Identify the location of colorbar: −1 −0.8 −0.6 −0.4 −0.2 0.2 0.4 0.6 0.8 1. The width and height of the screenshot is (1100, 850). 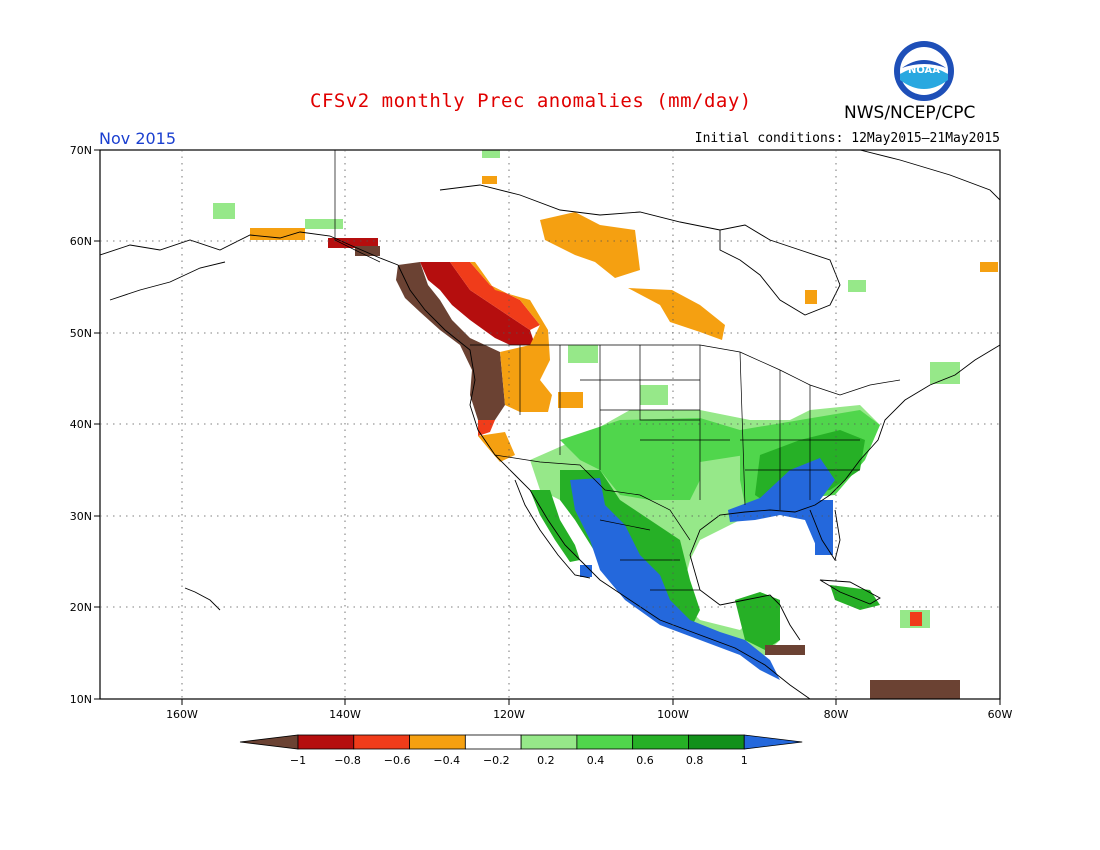
(521, 750).